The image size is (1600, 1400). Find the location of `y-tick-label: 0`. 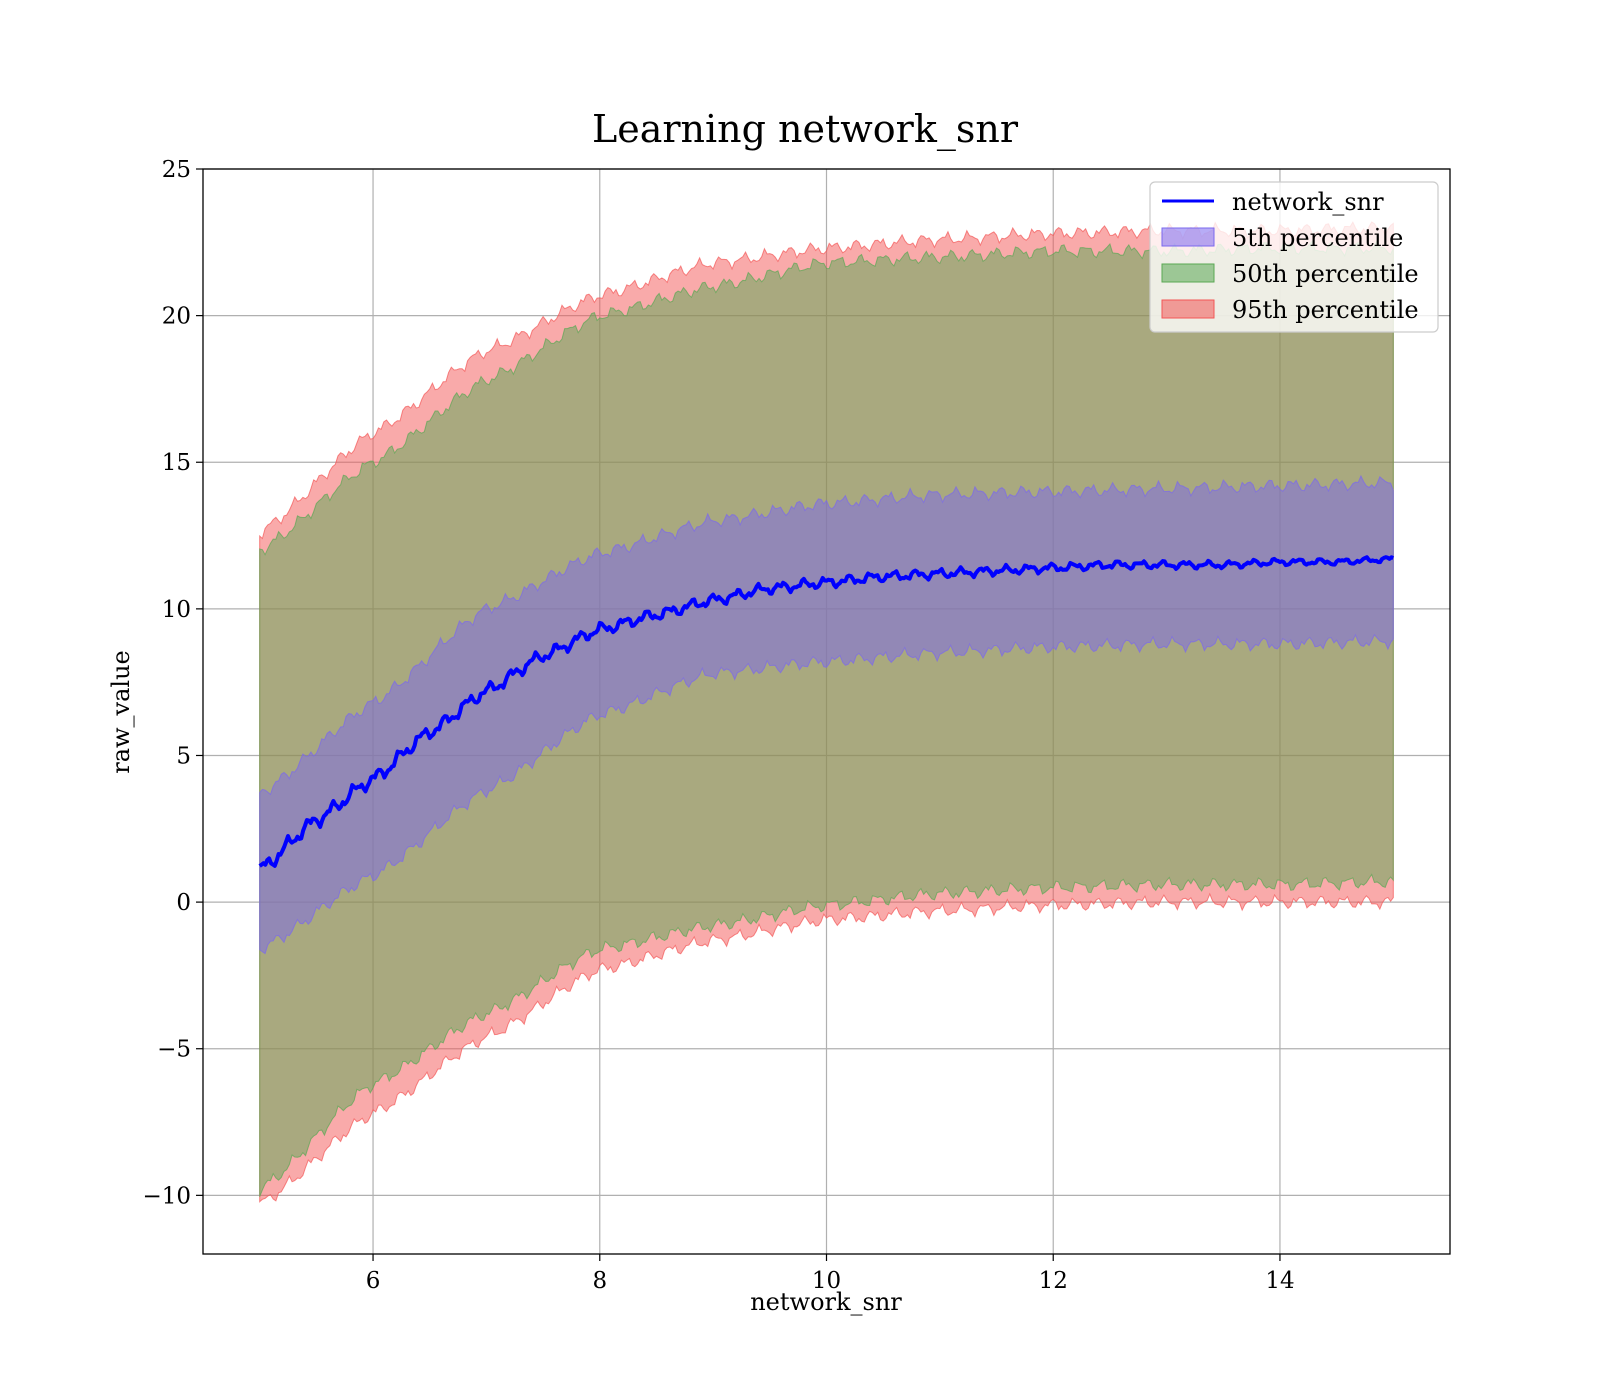

y-tick-label: 0 is located at coordinates (183, 903).